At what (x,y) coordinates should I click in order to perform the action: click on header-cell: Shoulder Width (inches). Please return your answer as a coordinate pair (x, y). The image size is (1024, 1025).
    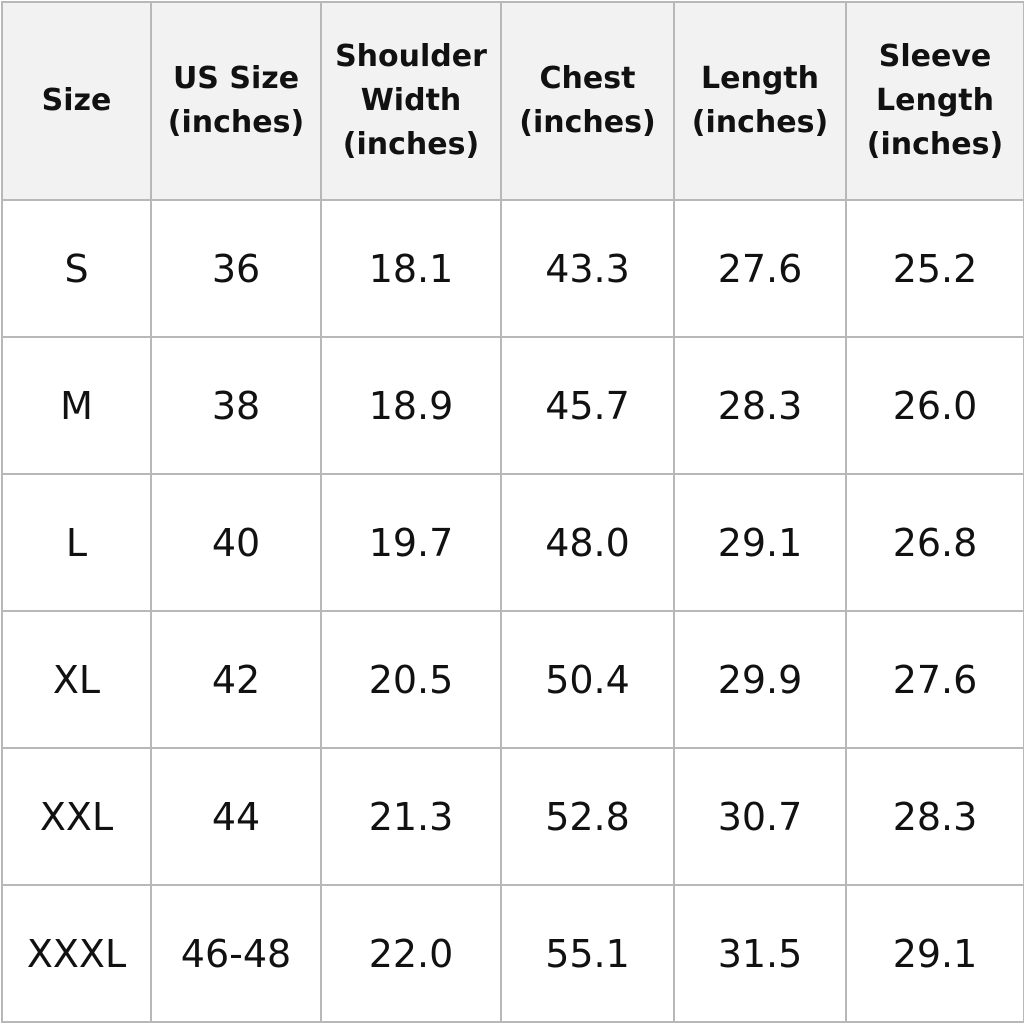
    Looking at the image, I should click on (411, 101).